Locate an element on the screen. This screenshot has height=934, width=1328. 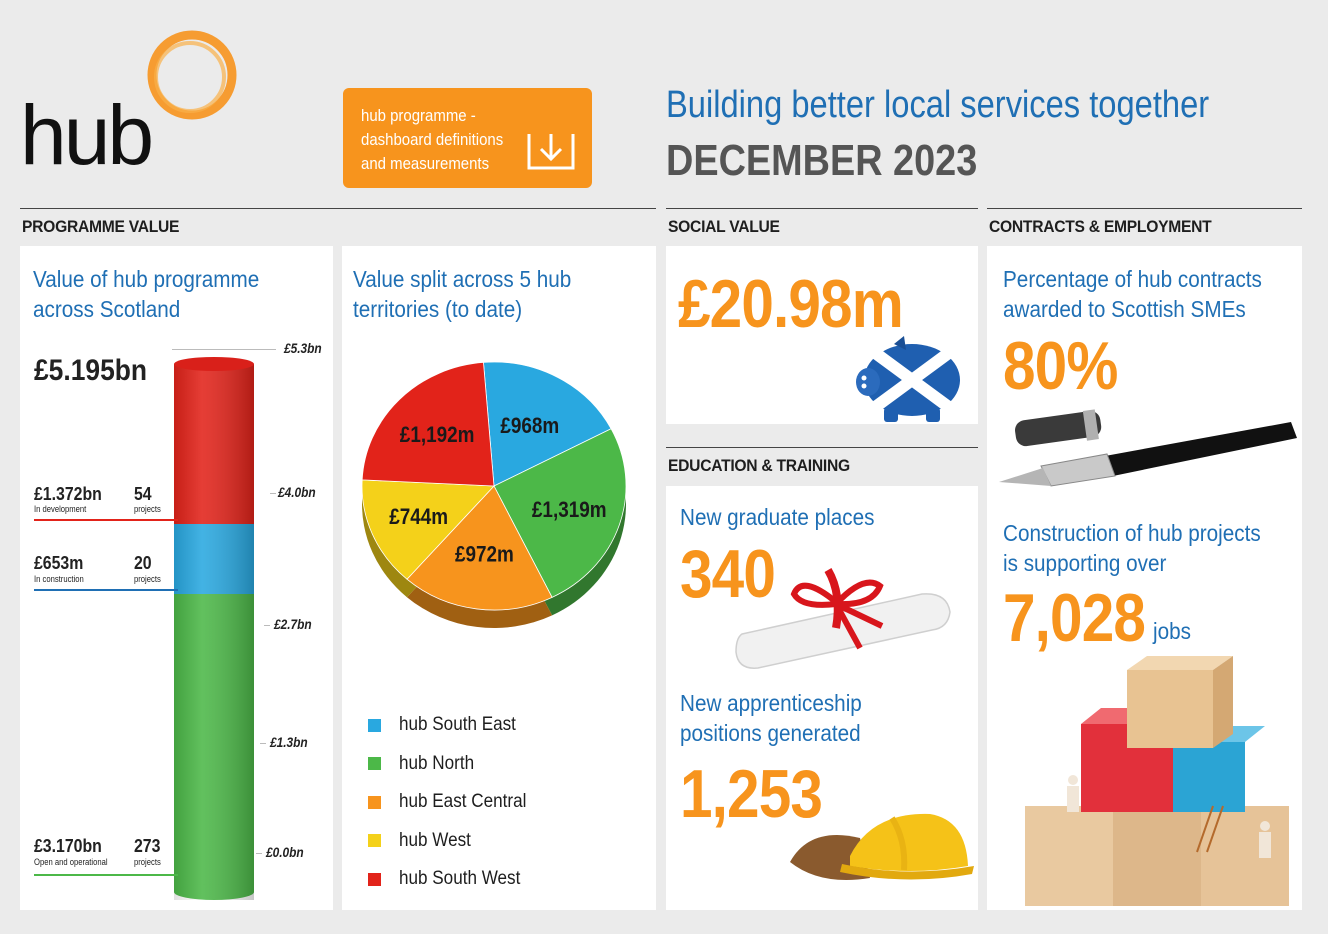
legend-item-hub-south-east: hub South East is located at coordinates (448, 725).